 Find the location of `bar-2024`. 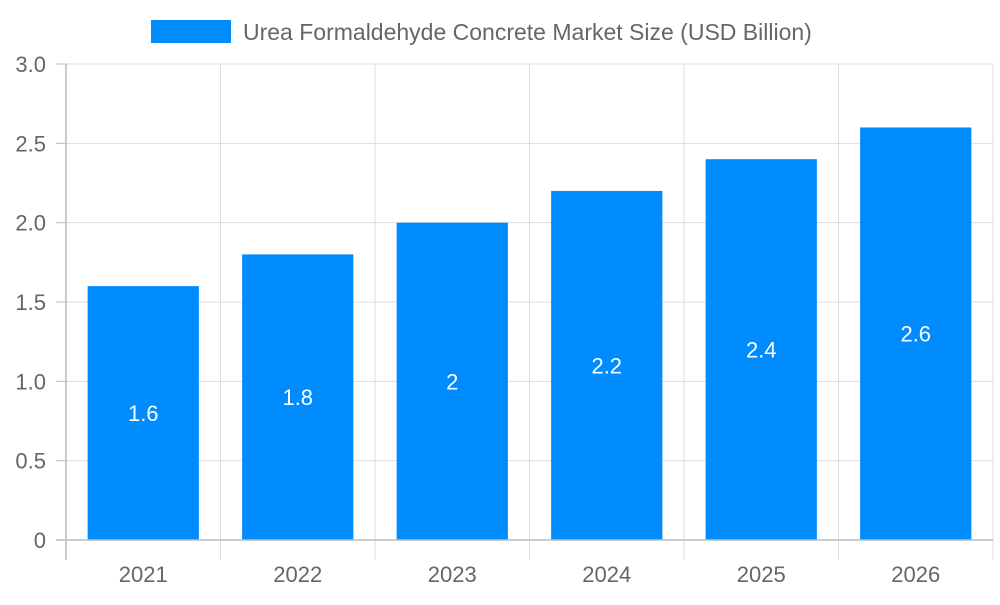

bar-2024 is located at coordinates (607, 365).